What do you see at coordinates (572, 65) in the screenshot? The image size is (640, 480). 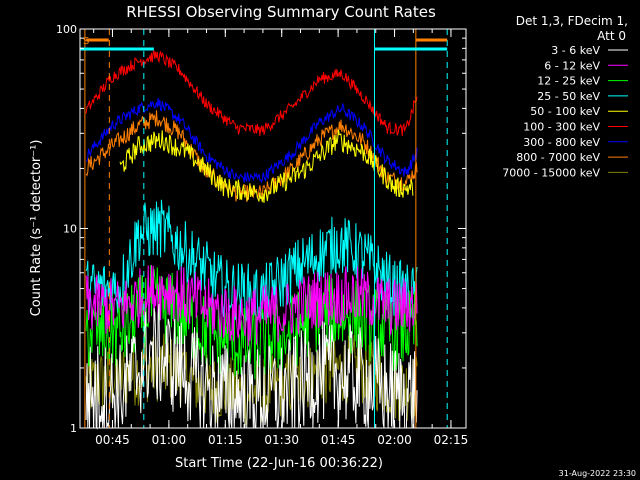 I see `legend-label: 6 - 12 keV` at bounding box center [572, 65].